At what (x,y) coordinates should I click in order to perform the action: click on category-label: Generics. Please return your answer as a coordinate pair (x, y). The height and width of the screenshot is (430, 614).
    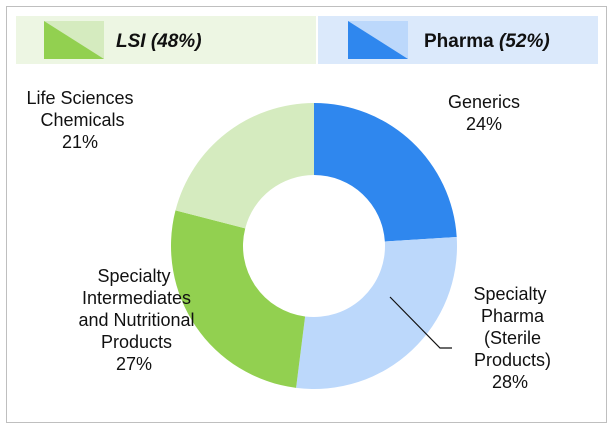
    Looking at the image, I should click on (484, 102).